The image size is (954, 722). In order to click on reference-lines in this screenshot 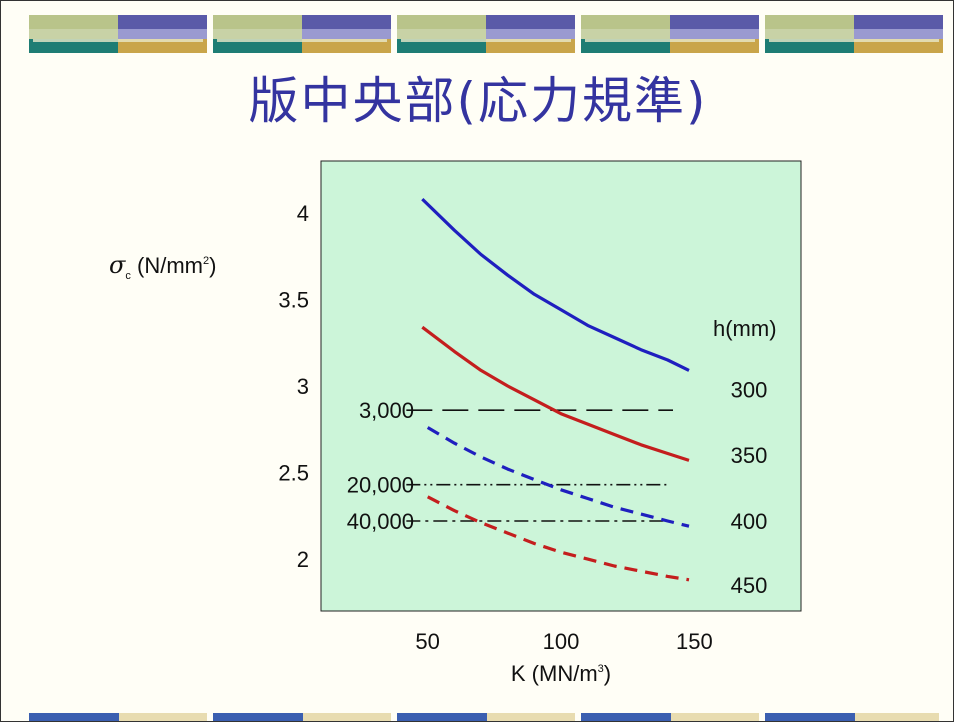, I will do `click(539, 465)`.